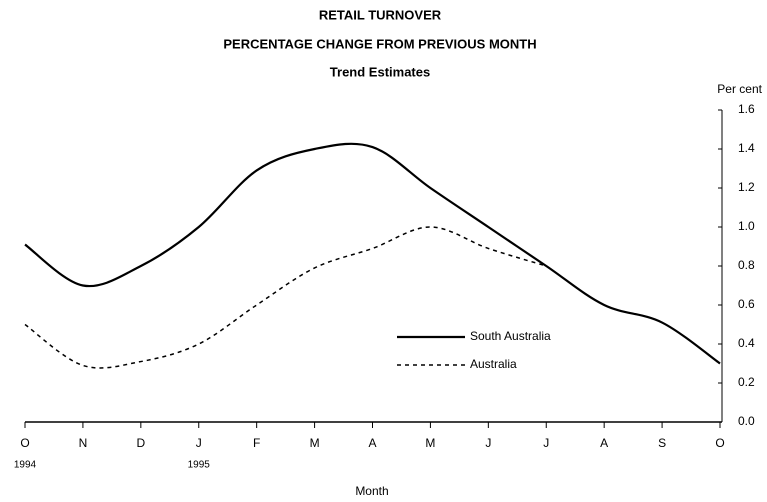 Image resolution: width=767 pixels, height=502 pixels. What do you see at coordinates (25, 465) in the screenshot?
I see `year-label: 1994` at bounding box center [25, 465].